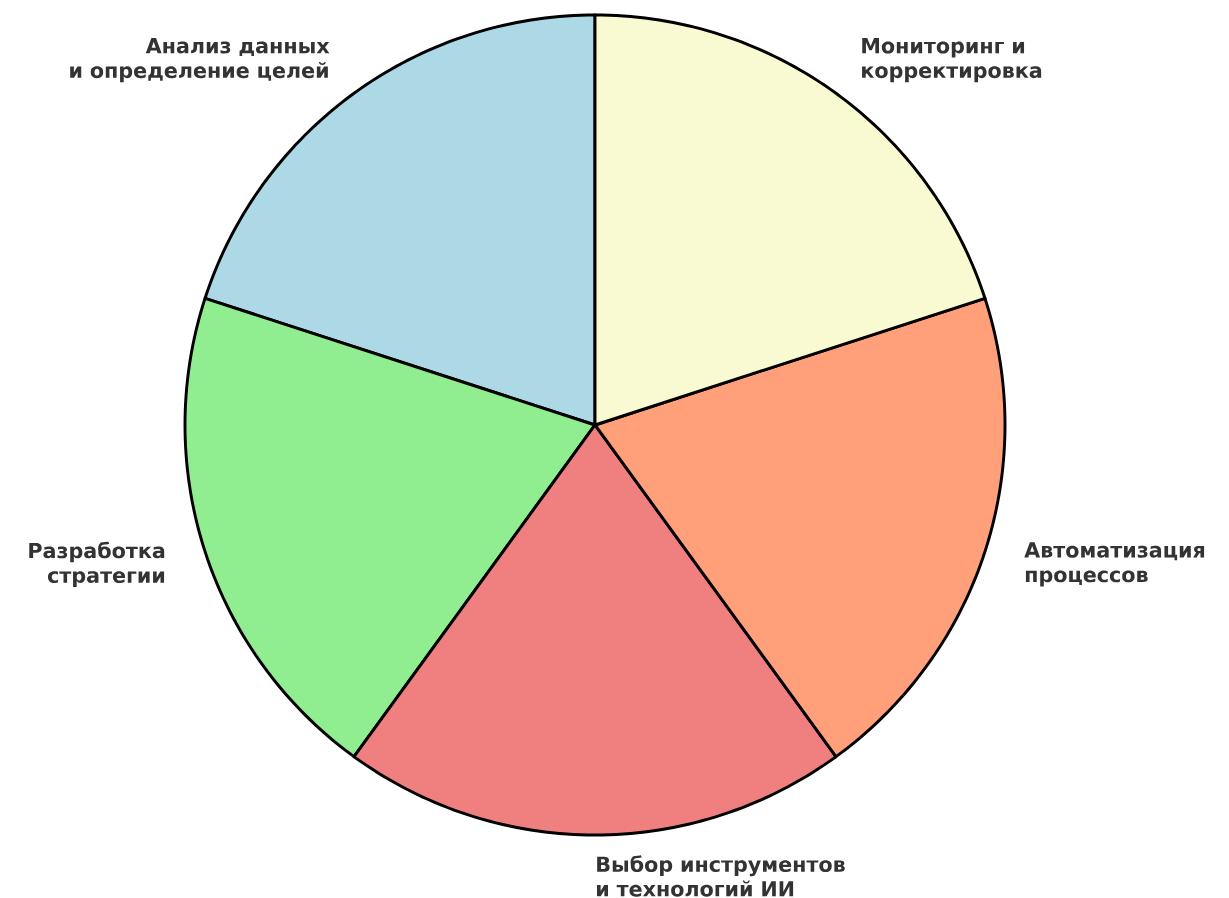  I want to click on slice-label: Анализ данных и определение целей, so click(200, 60).